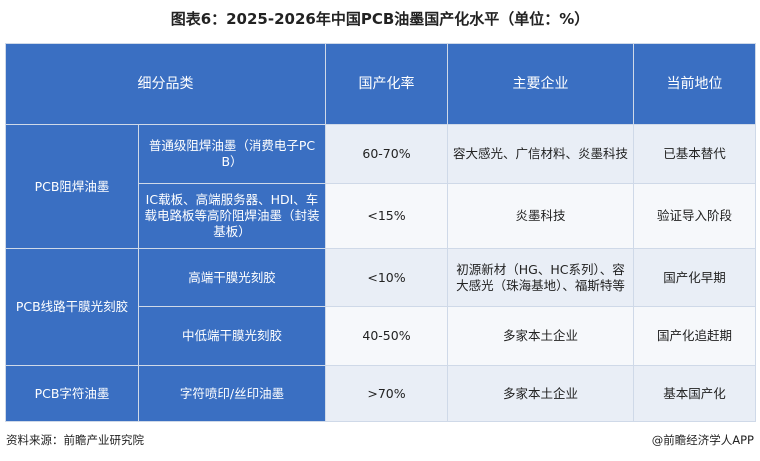 Image resolution: width=760 pixels, height=461 pixels. I want to click on footer: 资料来源：前瞻产业研究院 @前瞻经济学人APP, so click(380, 441).